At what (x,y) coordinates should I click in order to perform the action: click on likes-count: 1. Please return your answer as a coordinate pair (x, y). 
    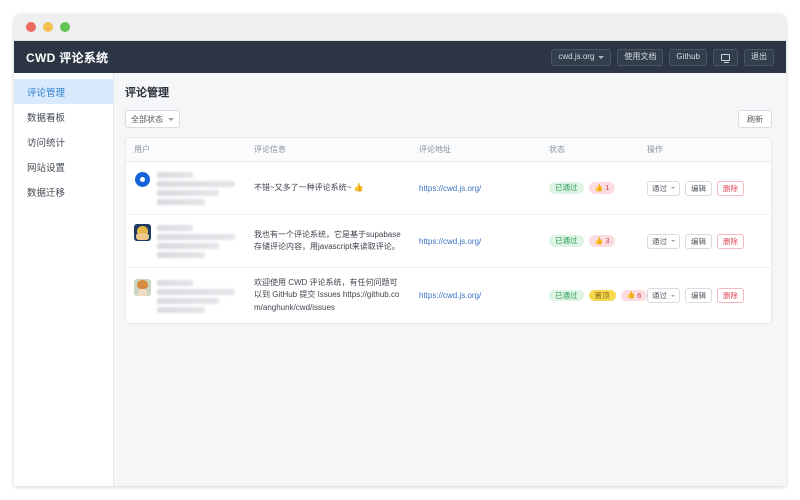
    Looking at the image, I should click on (607, 188).